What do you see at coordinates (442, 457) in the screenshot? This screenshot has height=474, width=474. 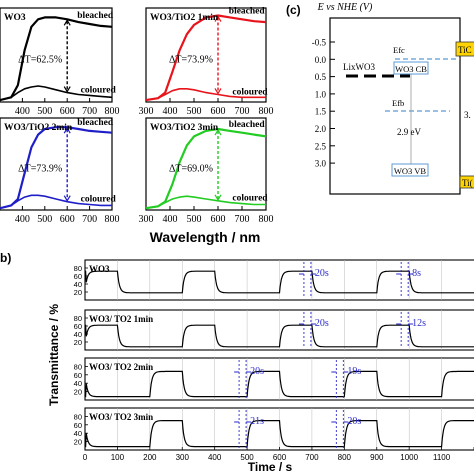 I see `time-tick-label: 1100` at bounding box center [442, 457].